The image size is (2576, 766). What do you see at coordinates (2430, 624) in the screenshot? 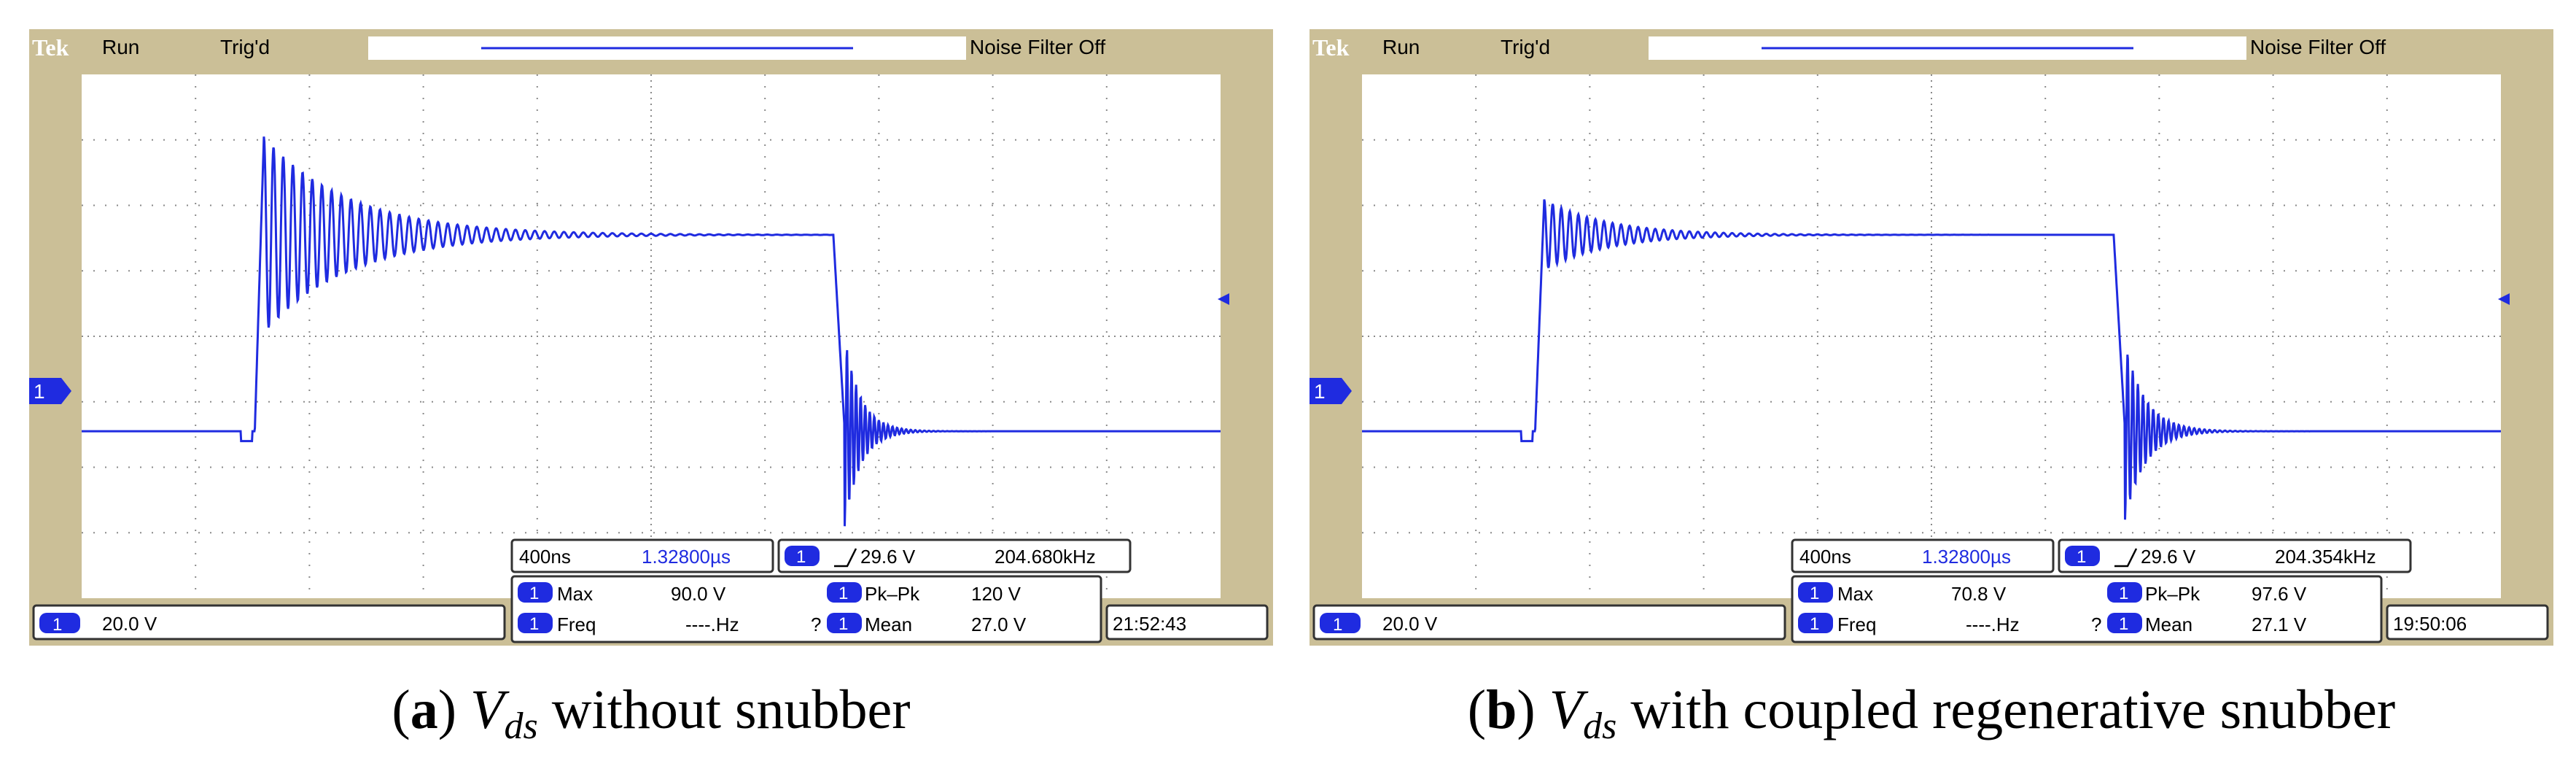
I see `clock: 19:50:06` at bounding box center [2430, 624].